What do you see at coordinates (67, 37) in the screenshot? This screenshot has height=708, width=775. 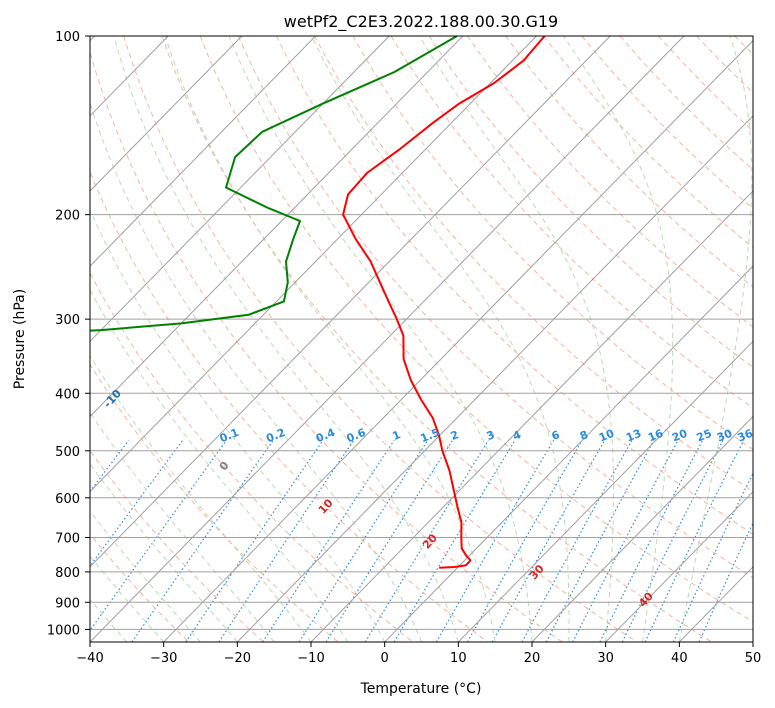 I see `y-tick-label: 100` at bounding box center [67, 37].